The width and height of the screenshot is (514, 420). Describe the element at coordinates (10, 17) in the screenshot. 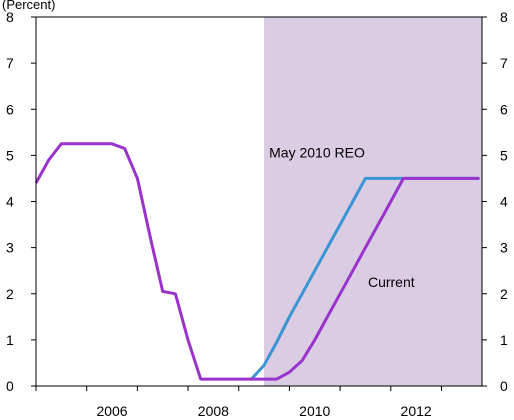

I see `left-y-tick-label: 8` at that location.